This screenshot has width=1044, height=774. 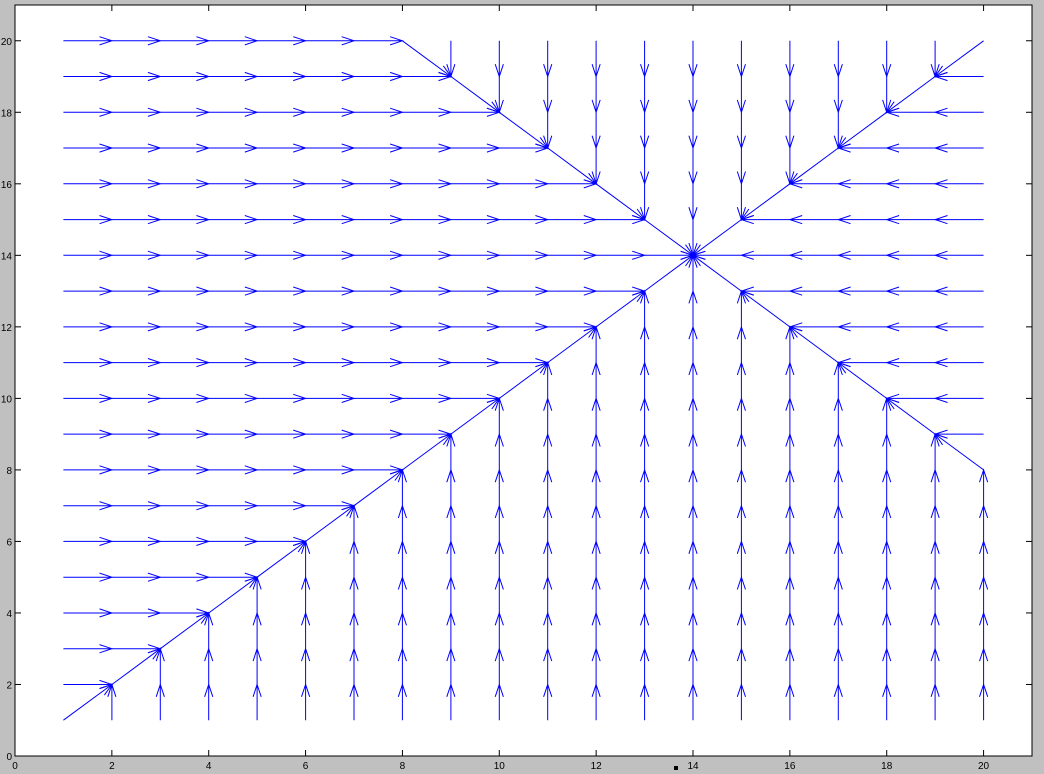 What do you see at coordinates (306, 766) in the screenshot?
I see `x-tick-label: 6` at bounding box center [306, 766].